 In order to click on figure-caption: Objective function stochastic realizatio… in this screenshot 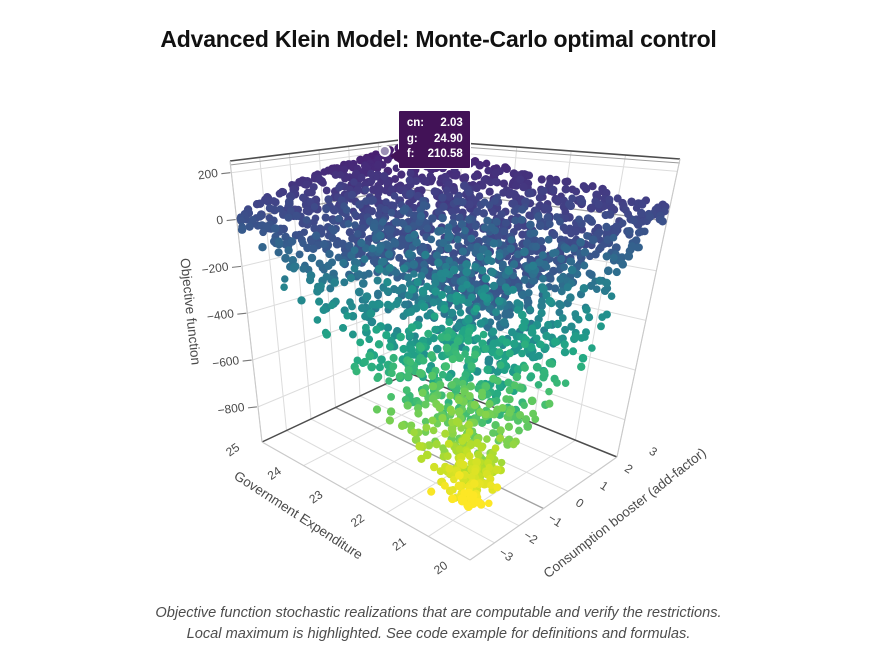, I will do `click(438, 624)`.